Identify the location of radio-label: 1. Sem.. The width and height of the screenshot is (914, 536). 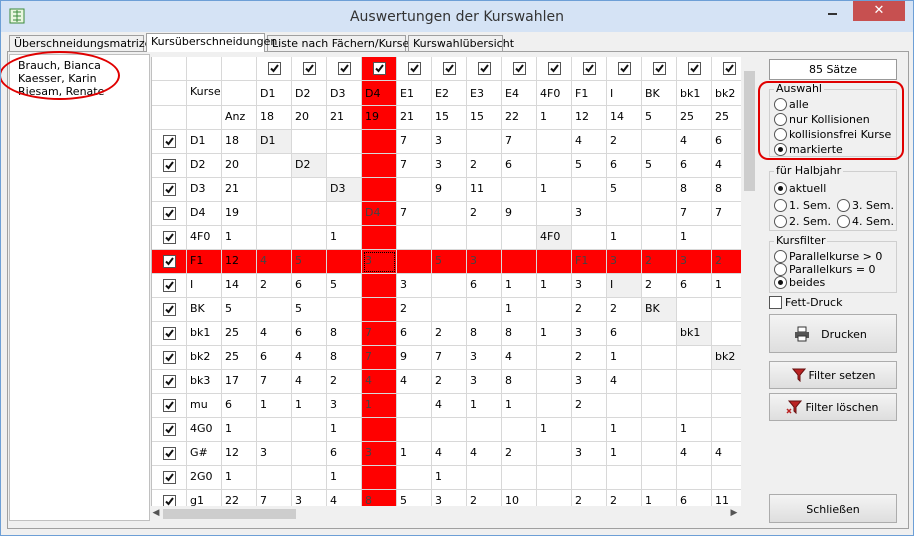
(810, 205).